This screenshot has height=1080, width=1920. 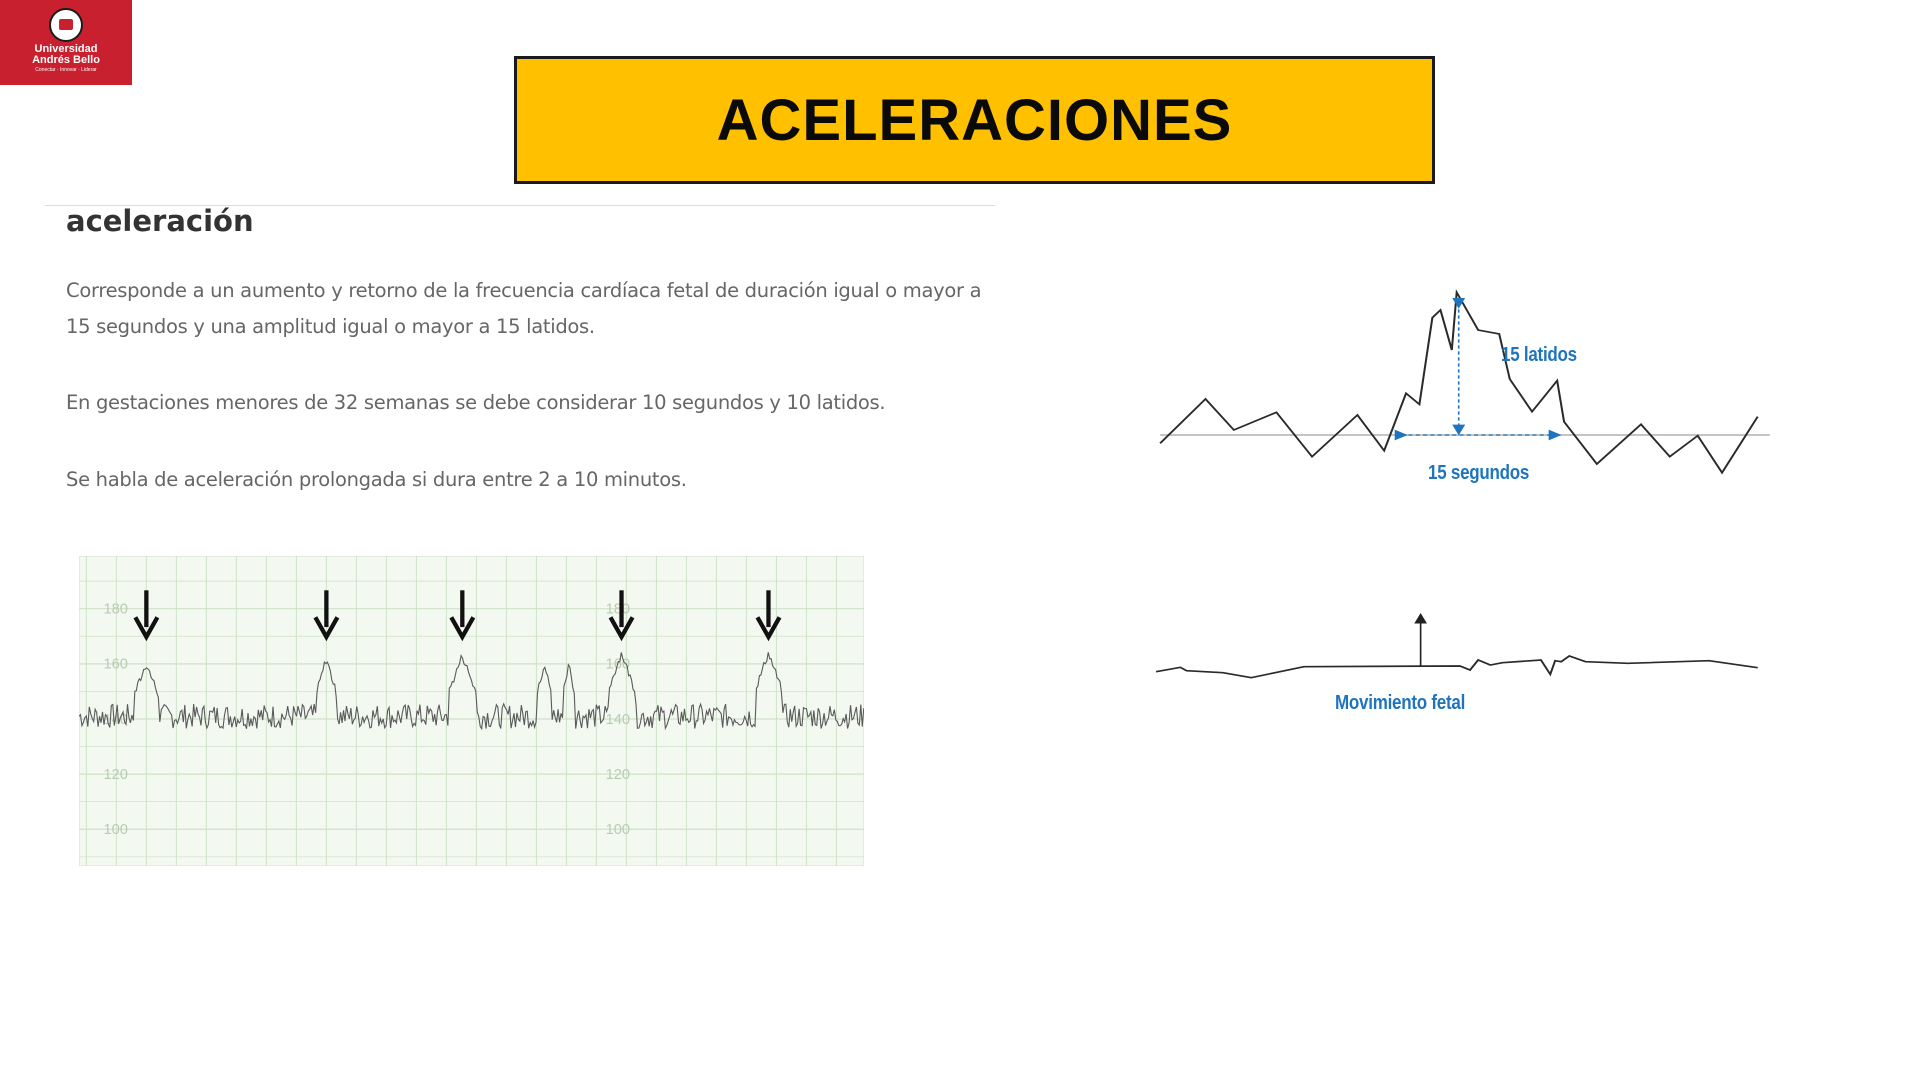 I want to click on fhr-trace, so click(x=471, y=691).